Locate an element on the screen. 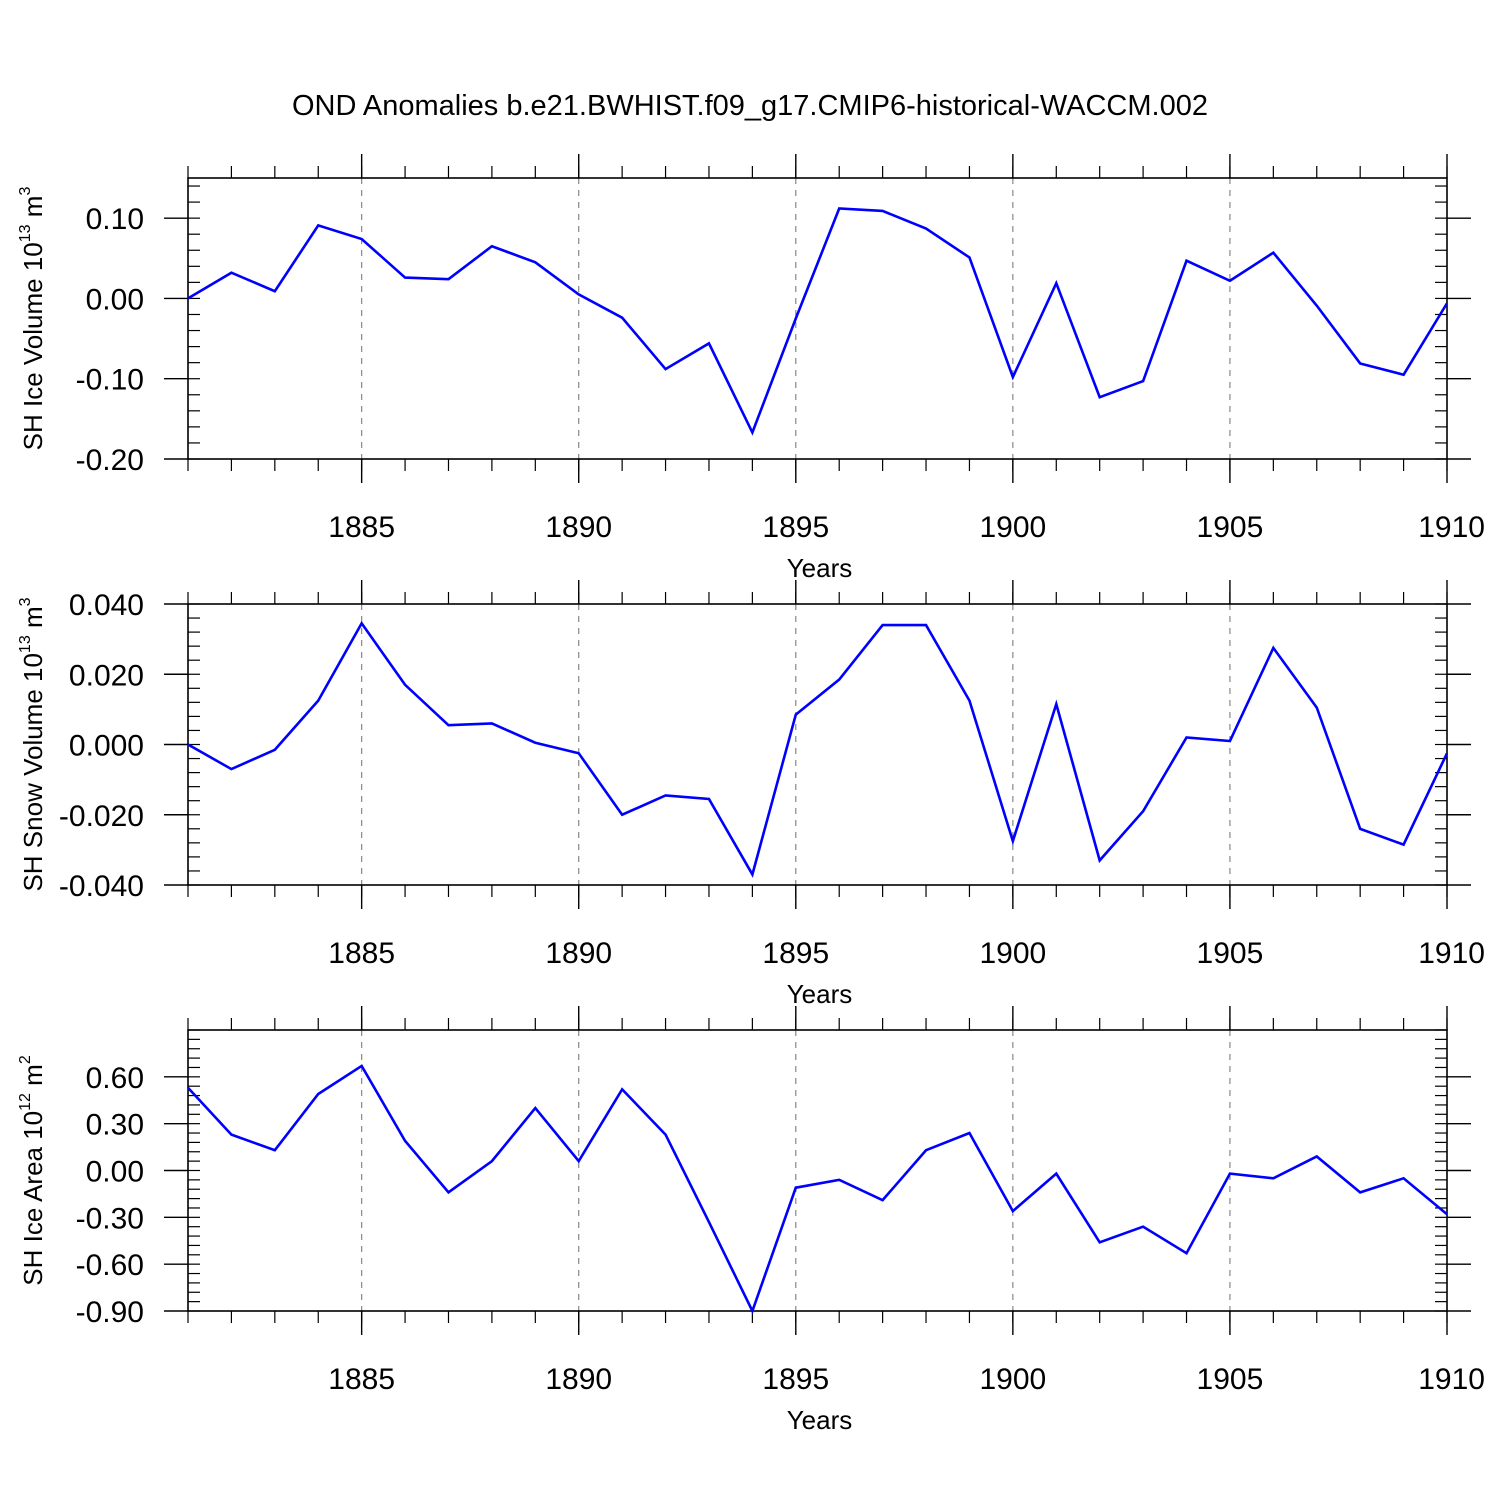 This screenshot has height=1500, width=1500. y-axis-label: SH Ice Area 1012 m2 is located at coordinates (32, 1170).